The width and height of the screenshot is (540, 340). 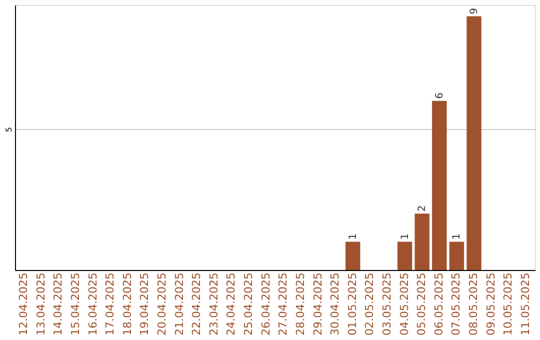 I want to click on x-tick-label: 03.05.2025, so click(x=387, y=304).